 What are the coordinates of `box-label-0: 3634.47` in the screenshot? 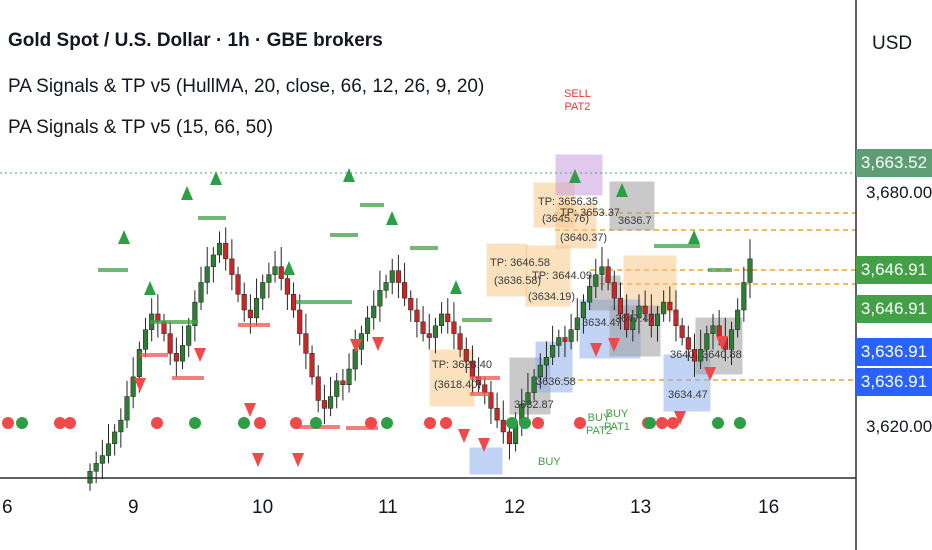 It's located at (688, 395).